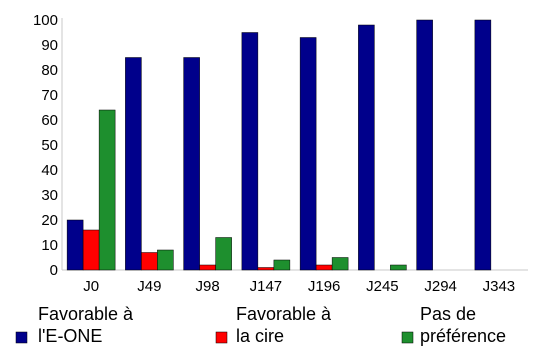 The width and height of the screenshot is (538, 350). What do you see at coordinates (260, 336) in the screenshot?
I see `legend-label-series-2: la cire` at bounding box center [260, 336].